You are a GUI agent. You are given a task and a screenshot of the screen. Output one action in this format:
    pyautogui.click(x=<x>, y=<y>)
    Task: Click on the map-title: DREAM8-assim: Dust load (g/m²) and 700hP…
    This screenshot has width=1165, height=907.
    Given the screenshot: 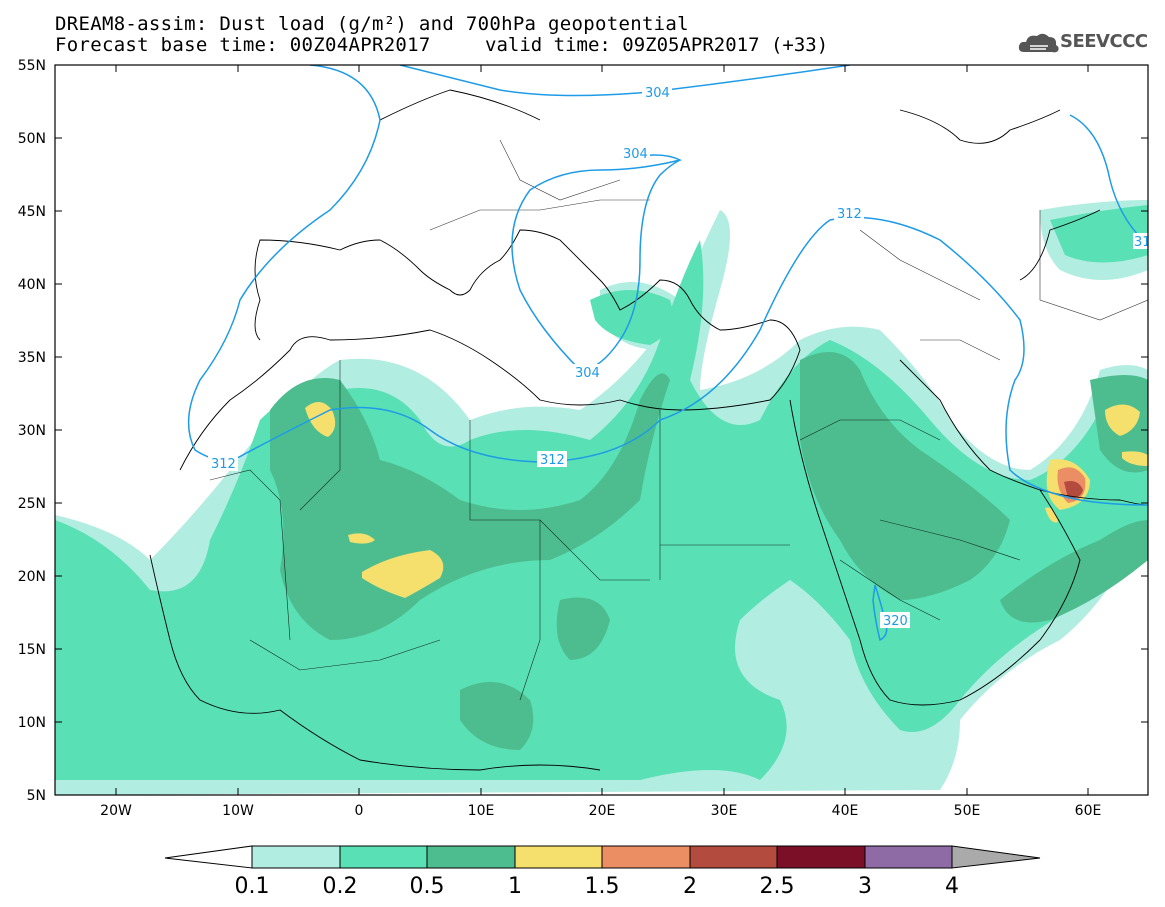 What is the action you would take?
    pyautogui.click(x=372, y=24)
    